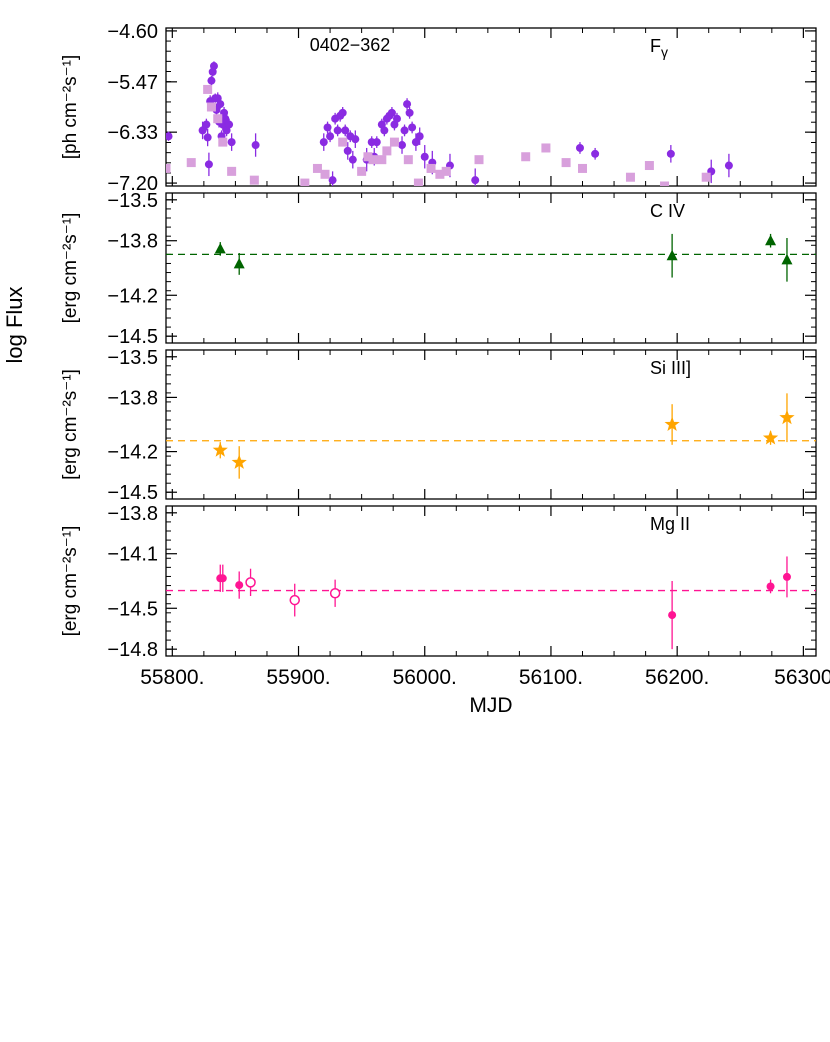 This screenshot has width=830, height=1042. Describe the element at coordinates (132, 184) in the screenshot. I see `y-tick-label: −7.20` at that location.